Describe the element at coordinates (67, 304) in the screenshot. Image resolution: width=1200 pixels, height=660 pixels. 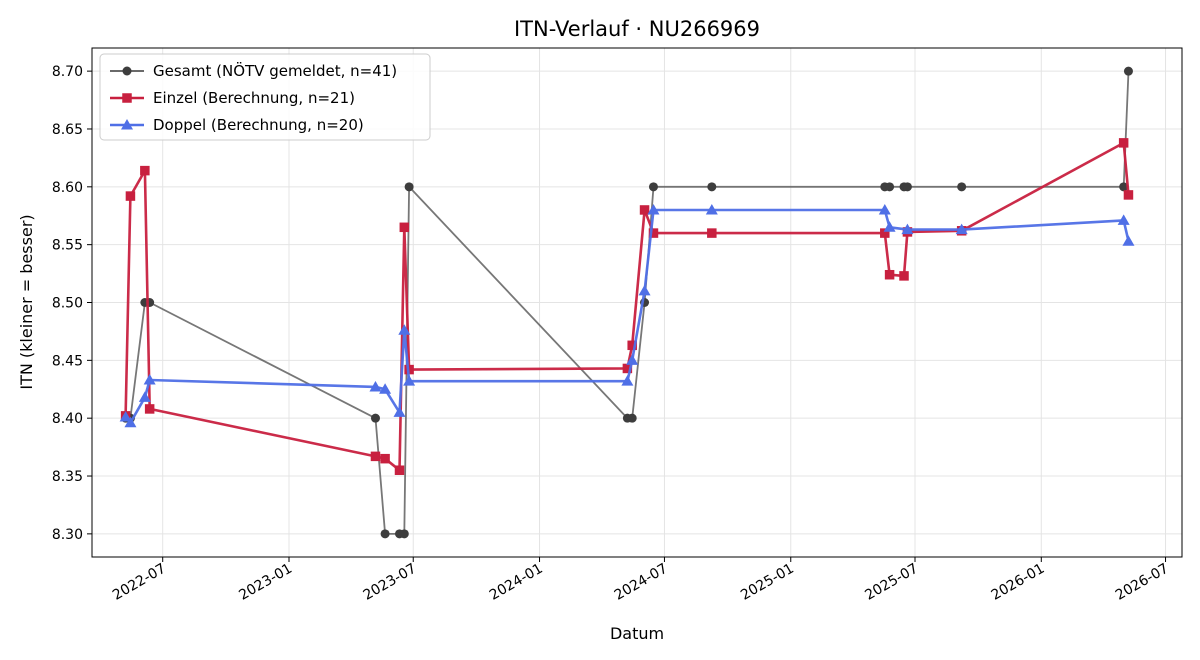
I see `y-tick-label: 8.50` at that location.